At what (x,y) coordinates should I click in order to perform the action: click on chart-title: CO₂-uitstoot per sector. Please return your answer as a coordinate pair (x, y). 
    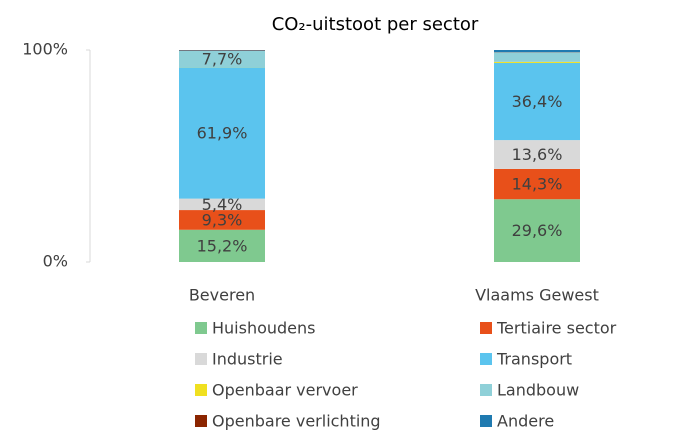
    Looking at the image, I should click on (375, 24).